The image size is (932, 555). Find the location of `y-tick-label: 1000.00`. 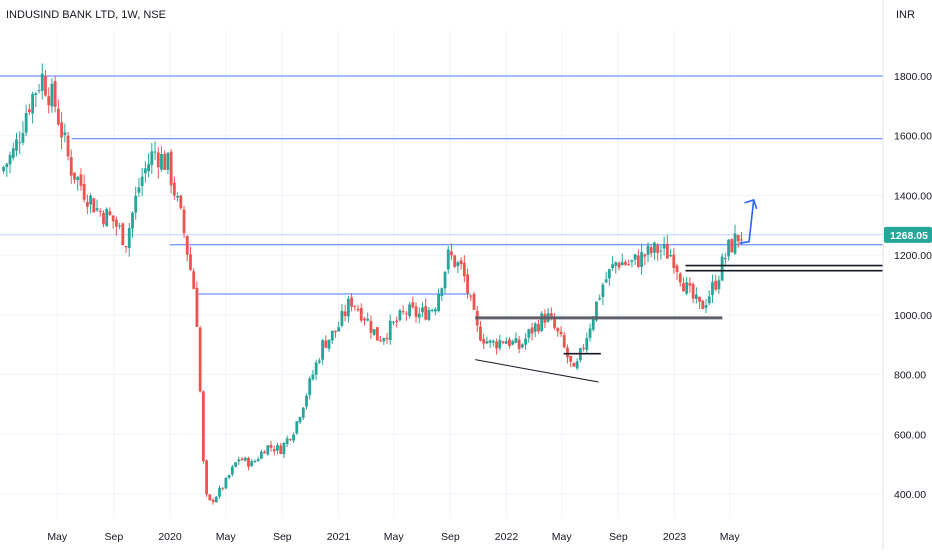

y-tick-label: 1000.00 is located at coordinates (913, 316).